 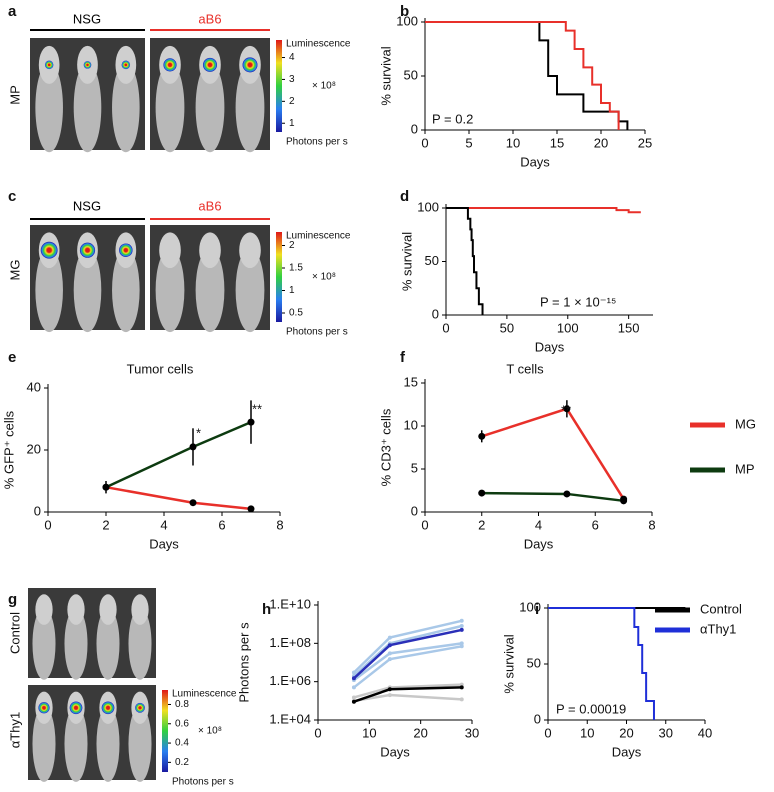 I want to click on x-tick-label: 100, so click(x=568, y=327).